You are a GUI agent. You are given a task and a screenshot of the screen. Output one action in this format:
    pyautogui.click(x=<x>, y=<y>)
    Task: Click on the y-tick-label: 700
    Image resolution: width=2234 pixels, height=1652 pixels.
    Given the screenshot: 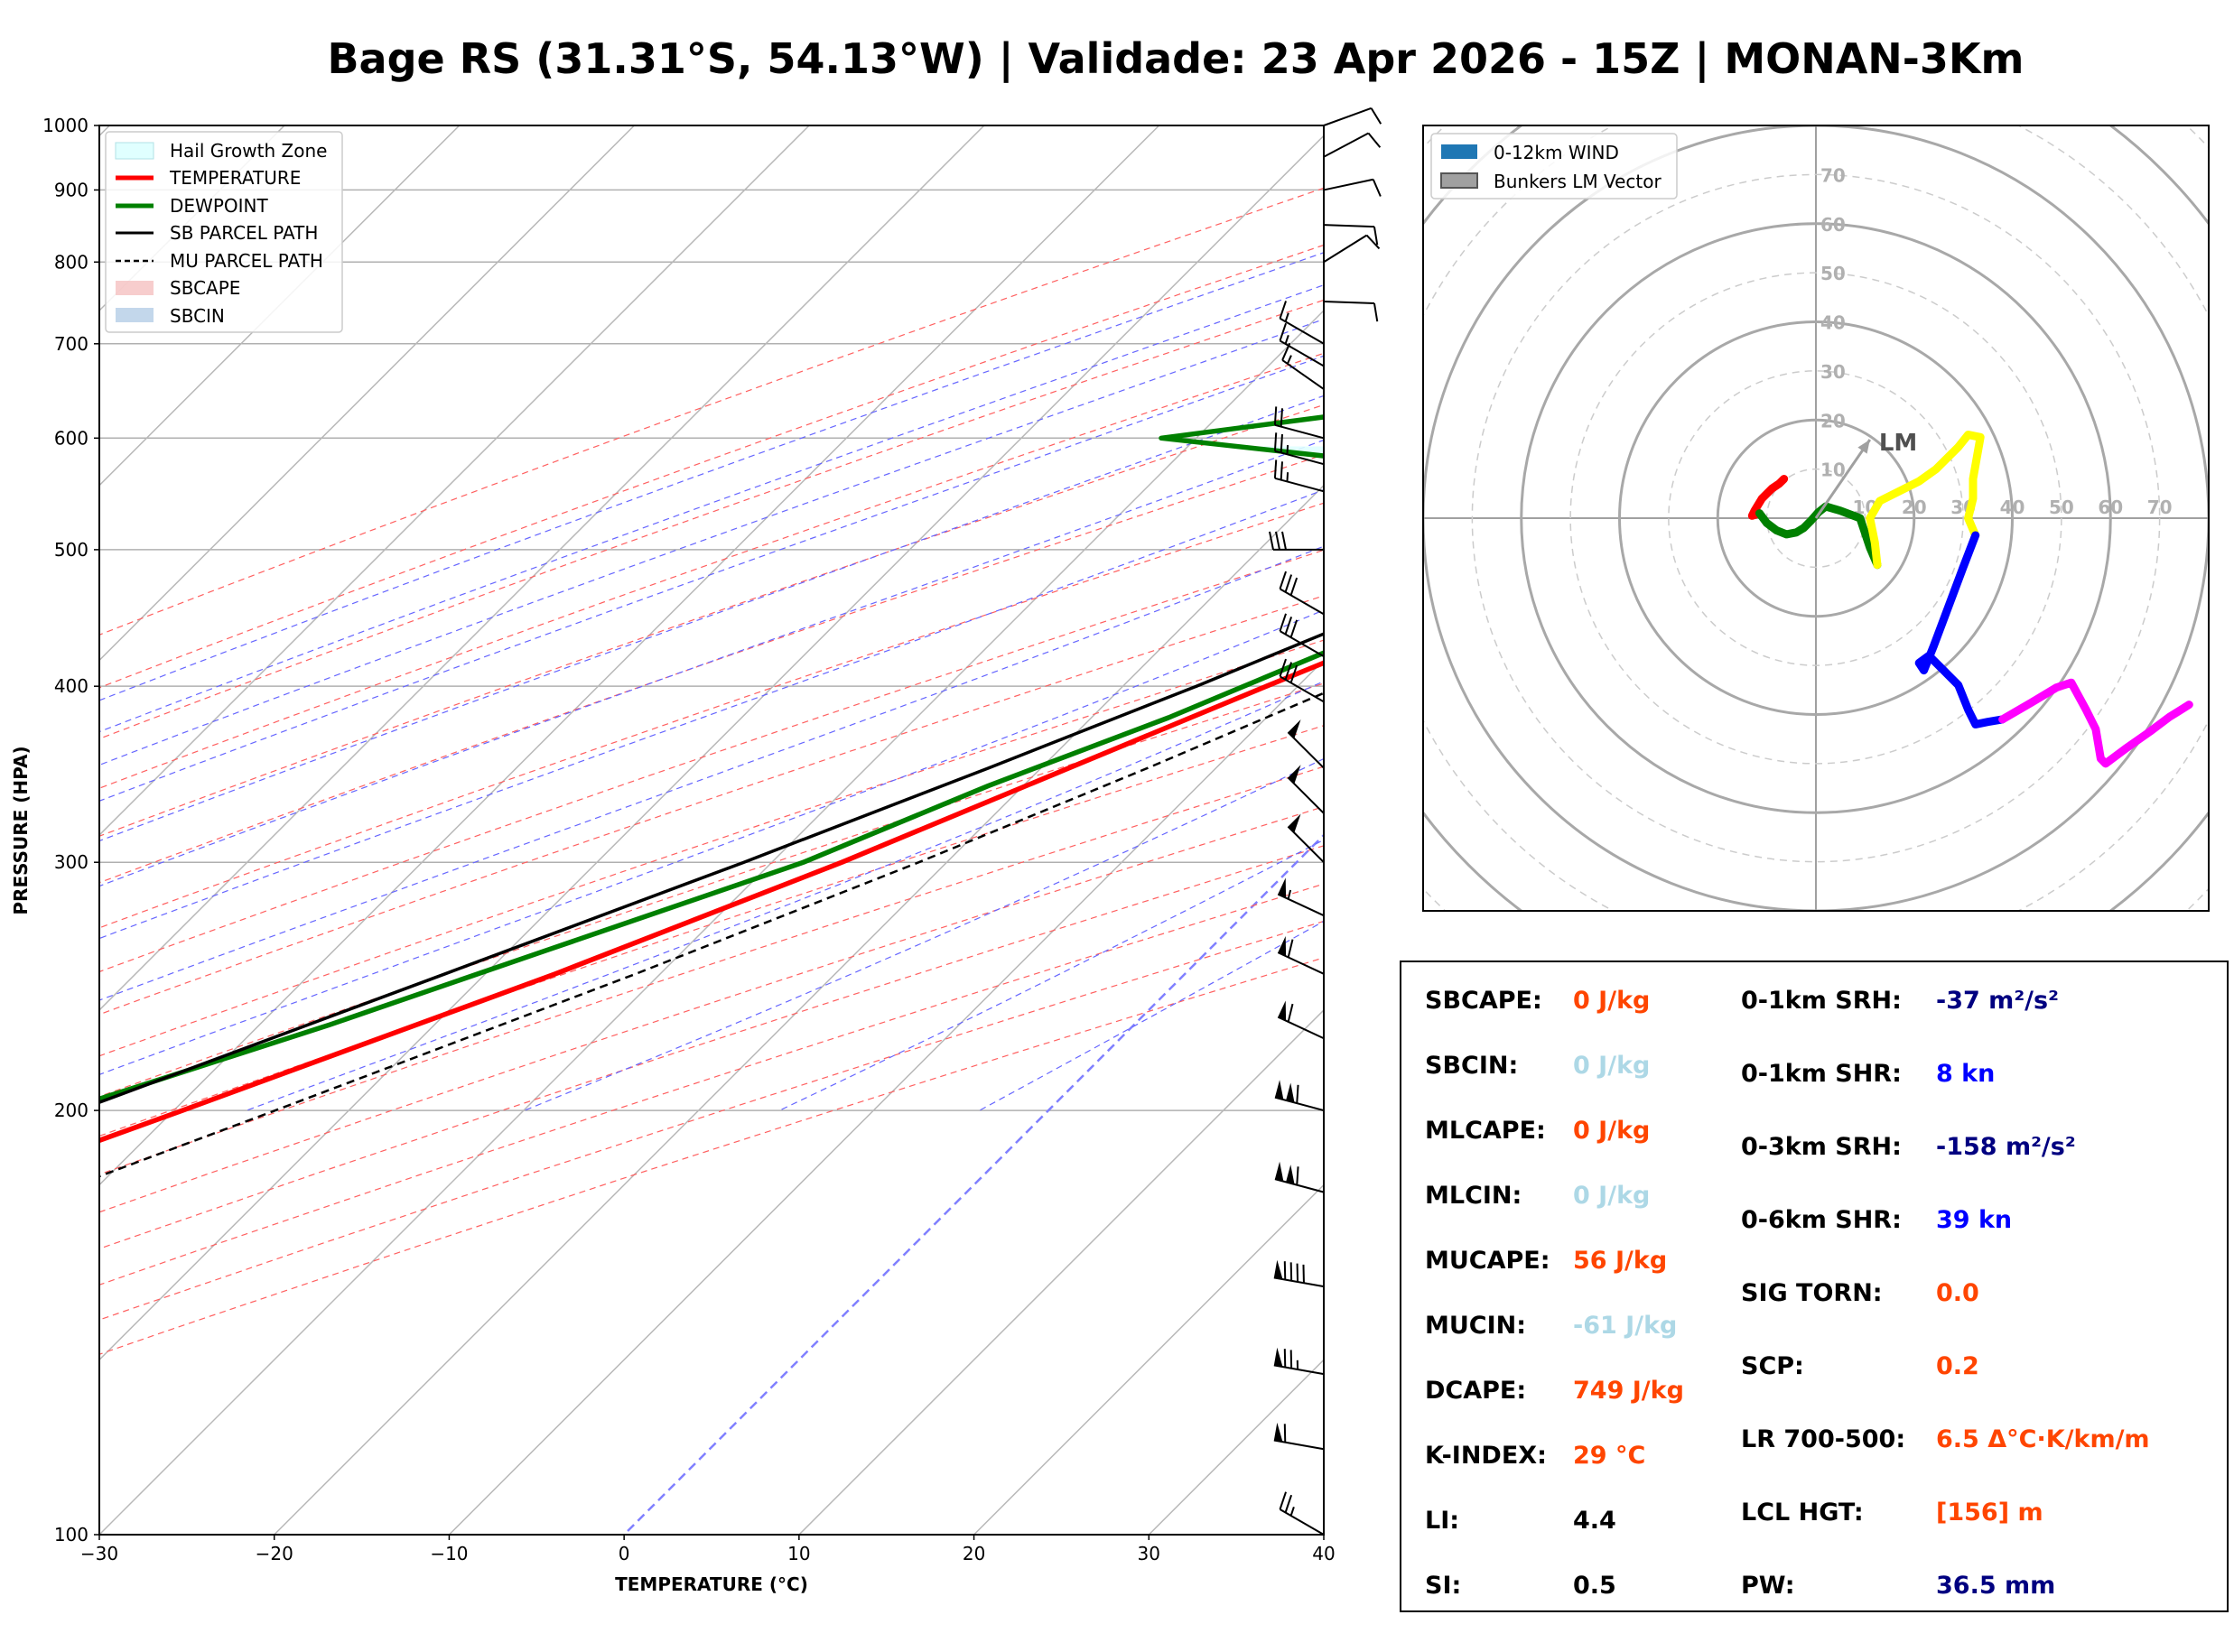 What is the action you would take?
    pyautogui.click(x=71, y=344)
    